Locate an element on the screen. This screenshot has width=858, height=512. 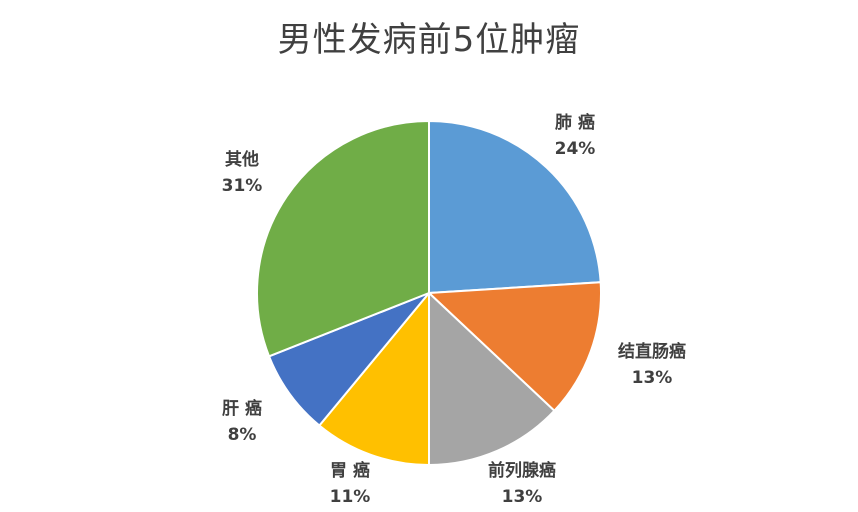
slice-percent-label-1: 13% is located at coordinates (652, 378).